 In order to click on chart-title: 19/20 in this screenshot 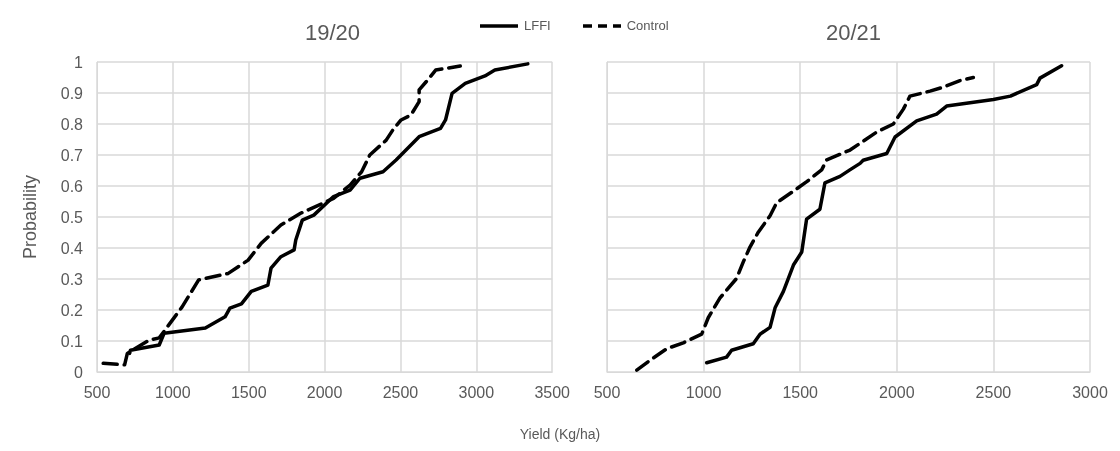, I will do `click(332, 32)`.